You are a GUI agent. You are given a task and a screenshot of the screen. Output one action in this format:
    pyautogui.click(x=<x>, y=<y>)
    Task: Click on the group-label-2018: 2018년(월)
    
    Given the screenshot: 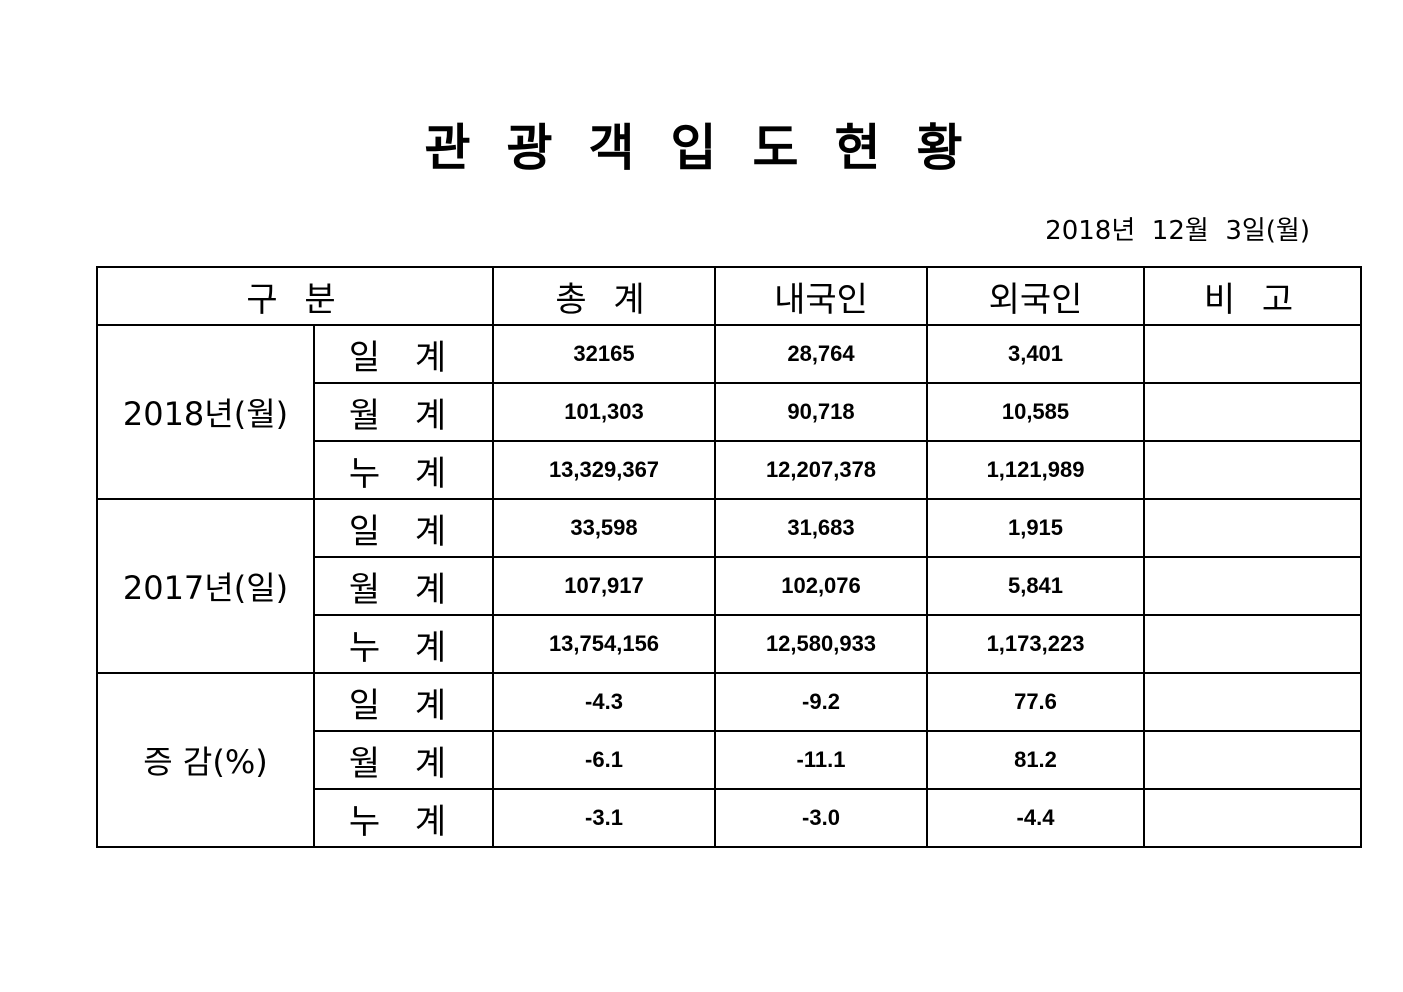 What is the action you would take?
    pyautogui.click(x=205, y=412)
    